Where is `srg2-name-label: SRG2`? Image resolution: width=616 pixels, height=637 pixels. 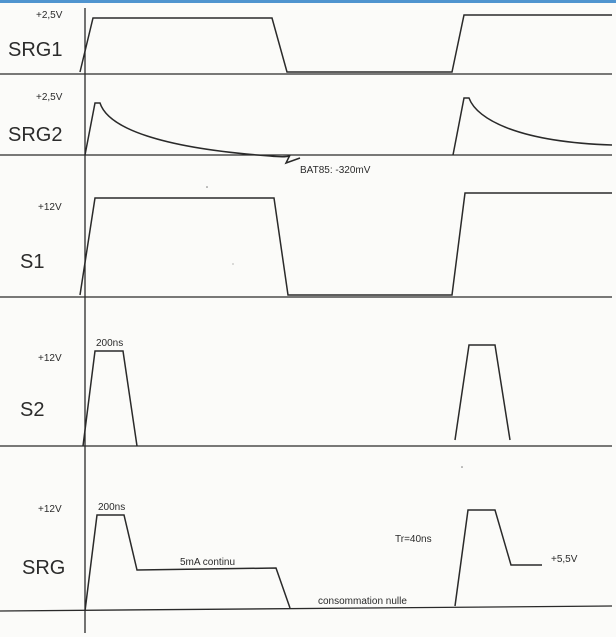
srg2-name-label: SRG2 is located at coordinates (35, 135).